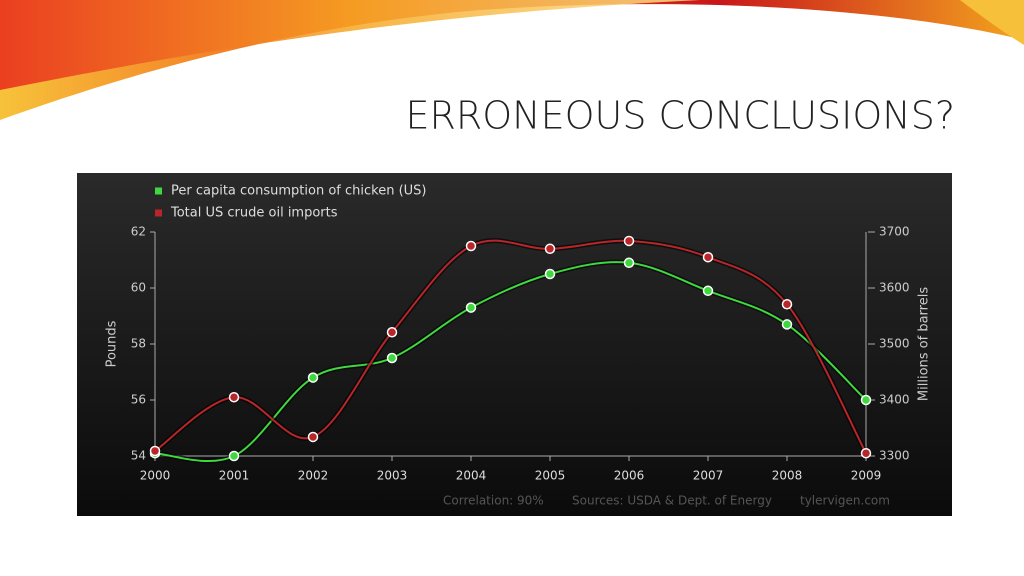 The width and height of the screenshot is (1024, 576). I want to click on y2-axis-label: Millions of barrels, so click(924, 344).